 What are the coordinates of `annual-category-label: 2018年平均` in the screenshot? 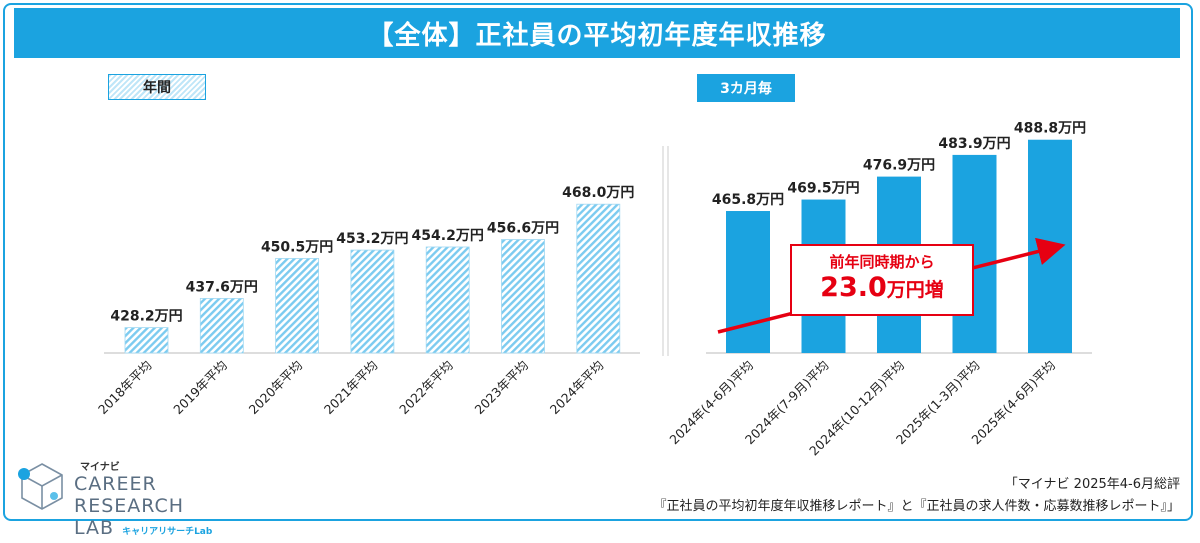 It's located at (125, 388).